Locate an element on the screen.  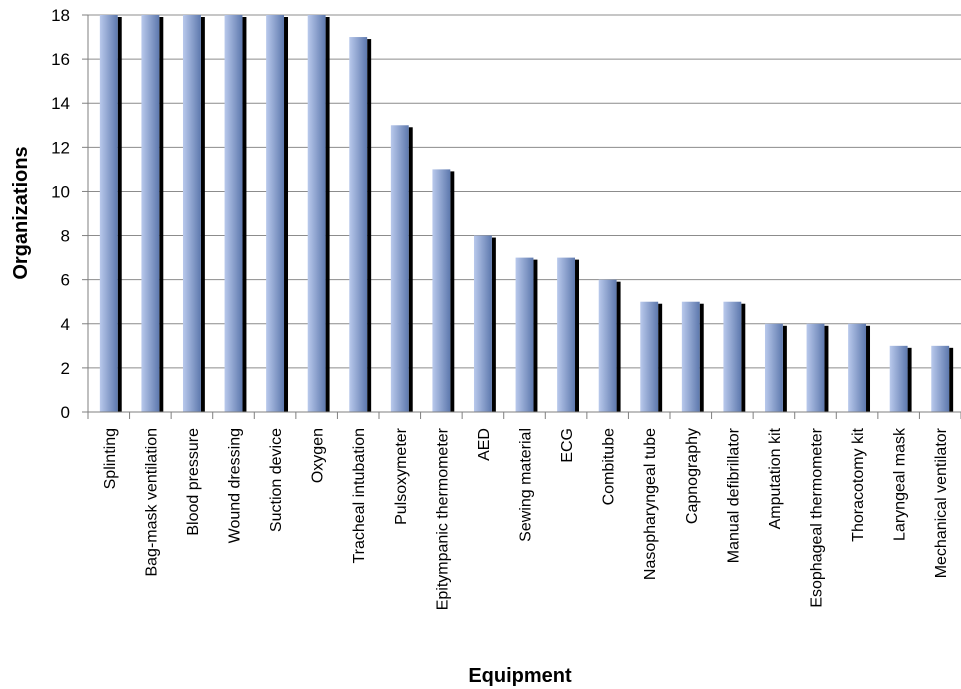
x-category-label: AED is located at coordinates (484, 444).